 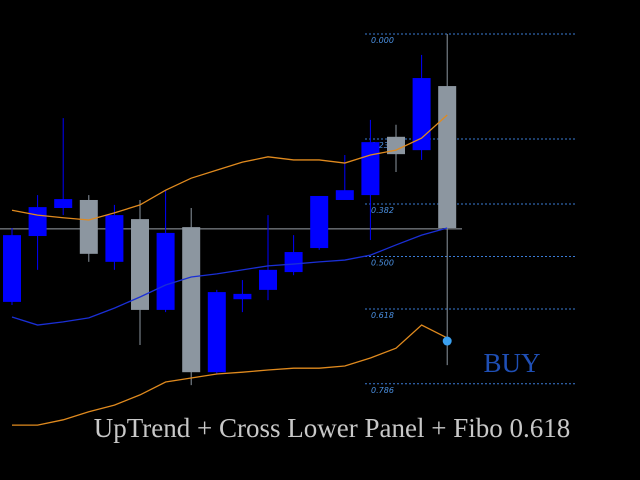 What do you see at coordinates (382, 40) in the screenshot?
I see `fib-label: 0.000` at bounding box center [382, 40].